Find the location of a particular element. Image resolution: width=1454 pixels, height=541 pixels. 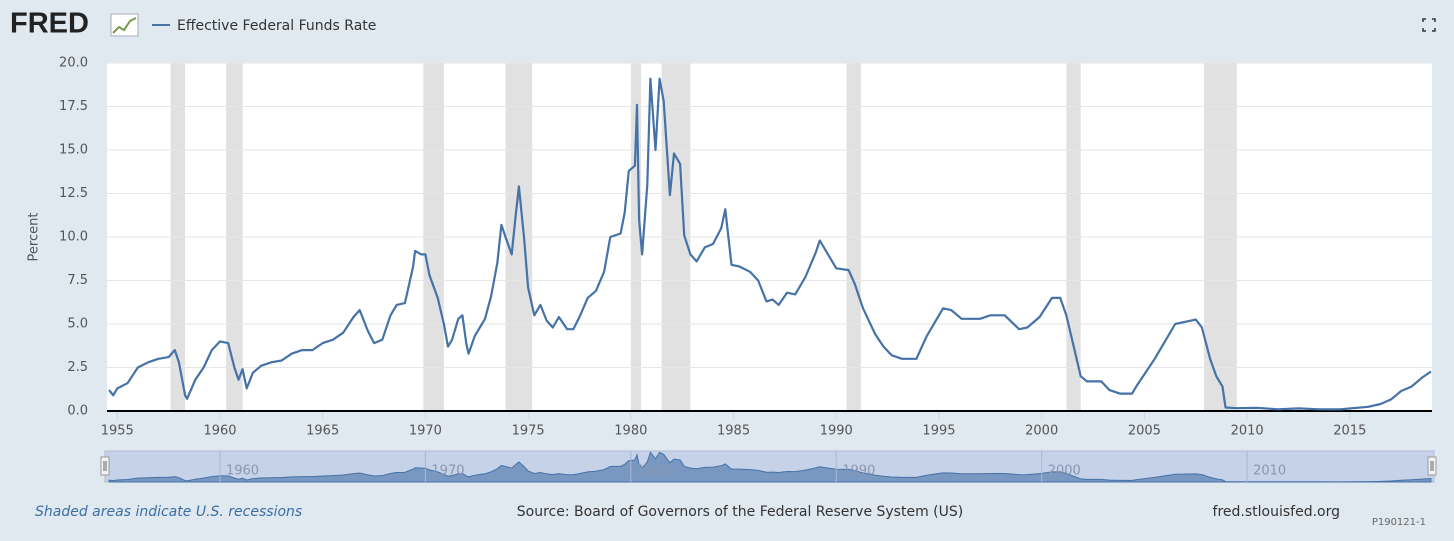

x-tick-label: 1960 is located at coordinates (219, 431).